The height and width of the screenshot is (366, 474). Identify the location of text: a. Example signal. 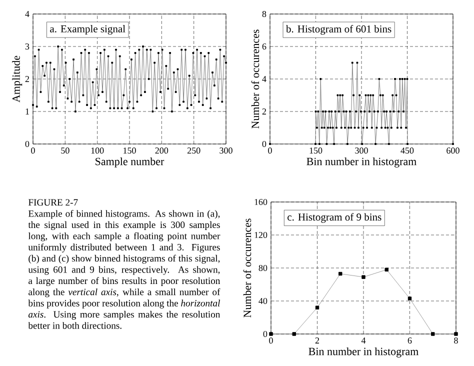
(88, 30).